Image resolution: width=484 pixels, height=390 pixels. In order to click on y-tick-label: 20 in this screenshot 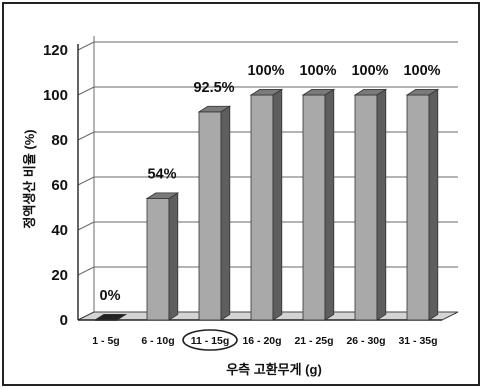, I will do `click(59, 275)`.